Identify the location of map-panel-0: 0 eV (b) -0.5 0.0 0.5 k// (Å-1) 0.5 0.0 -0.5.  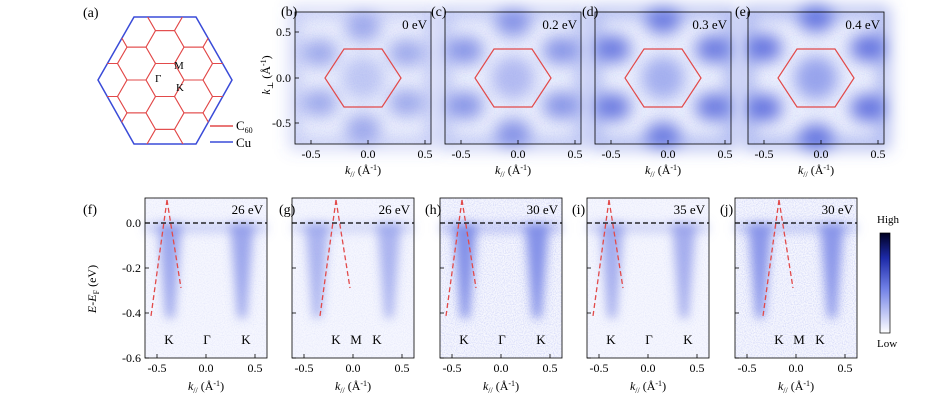
(354, 92).